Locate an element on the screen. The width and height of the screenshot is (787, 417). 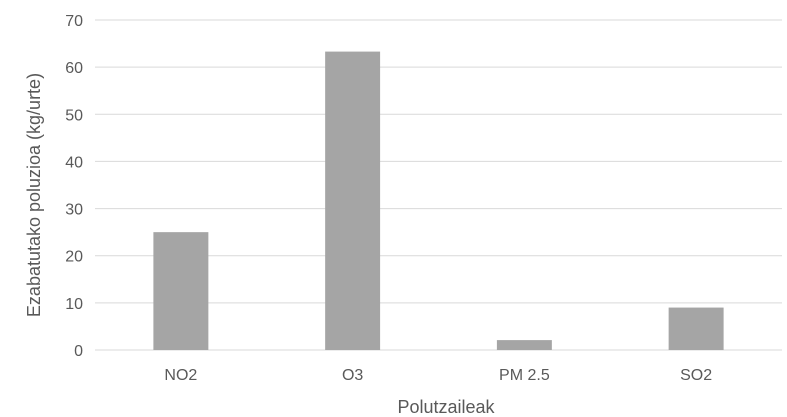
y-tick-label: 50 is located at coordinates (74, 115).